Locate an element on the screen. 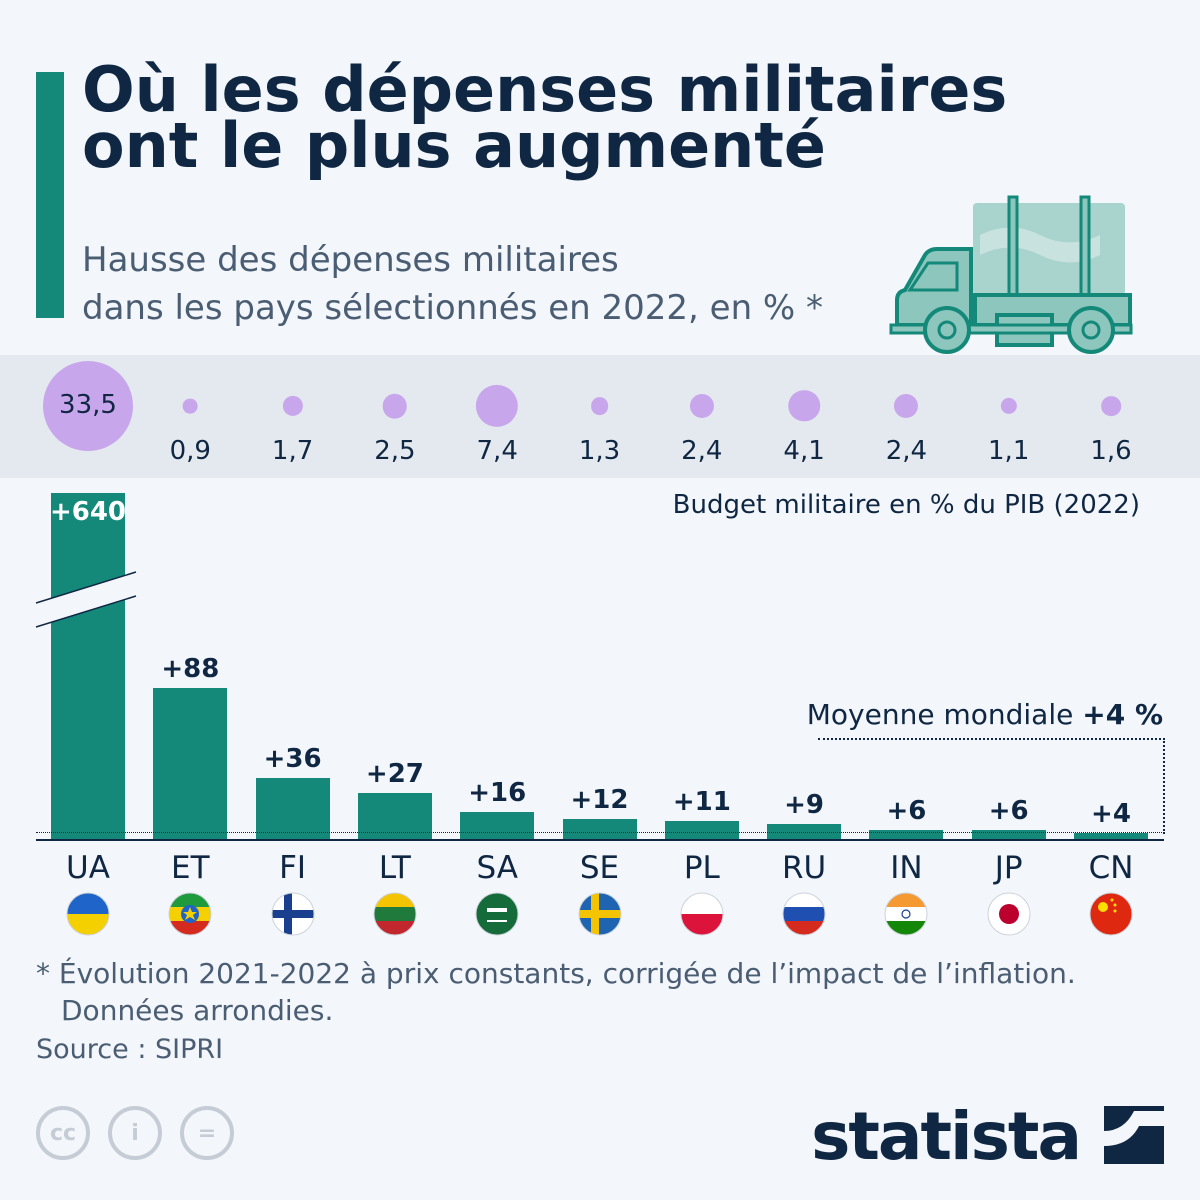  source: Source : SIPRI is located at coordinates (130, 1049).